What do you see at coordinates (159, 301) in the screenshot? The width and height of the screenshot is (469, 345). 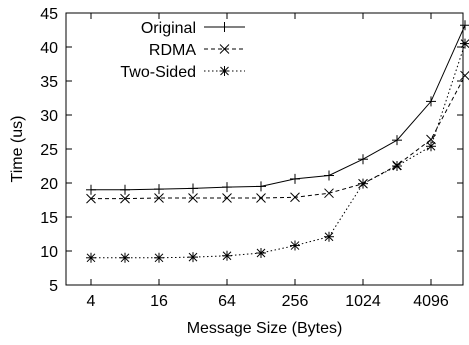 I see `x-tick-label: 16` at bounding box center [159, 301].